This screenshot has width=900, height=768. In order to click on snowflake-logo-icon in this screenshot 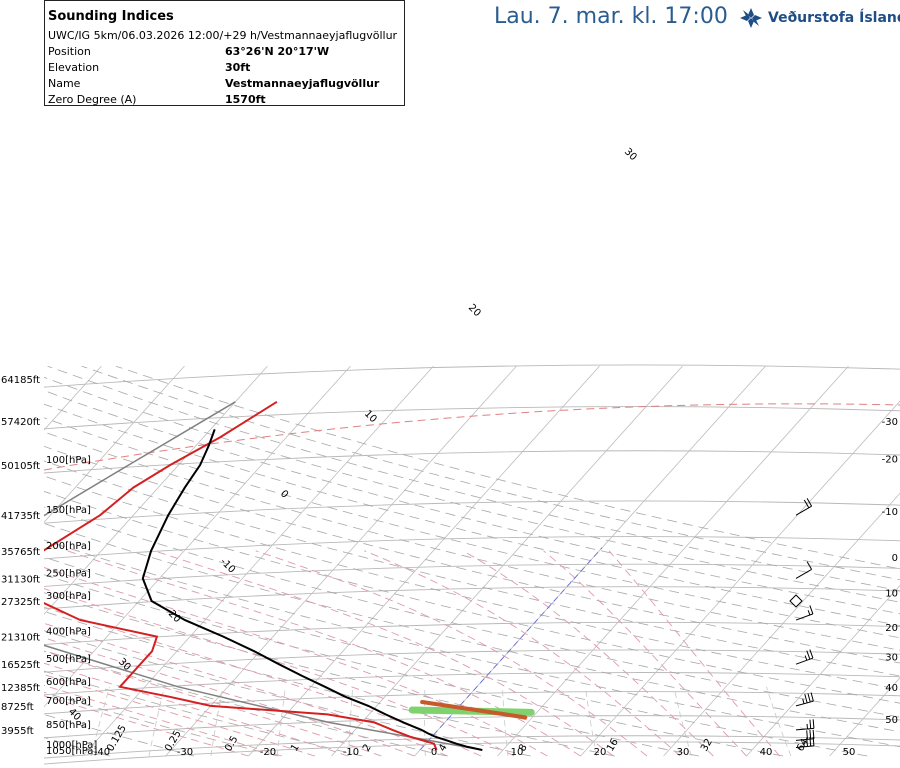, I will do `click(751, 18)`.